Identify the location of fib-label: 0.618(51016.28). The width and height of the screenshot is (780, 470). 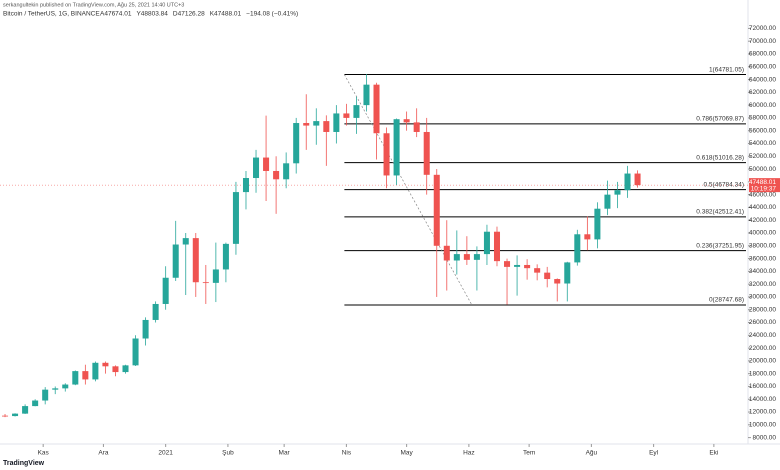
(720, 157).